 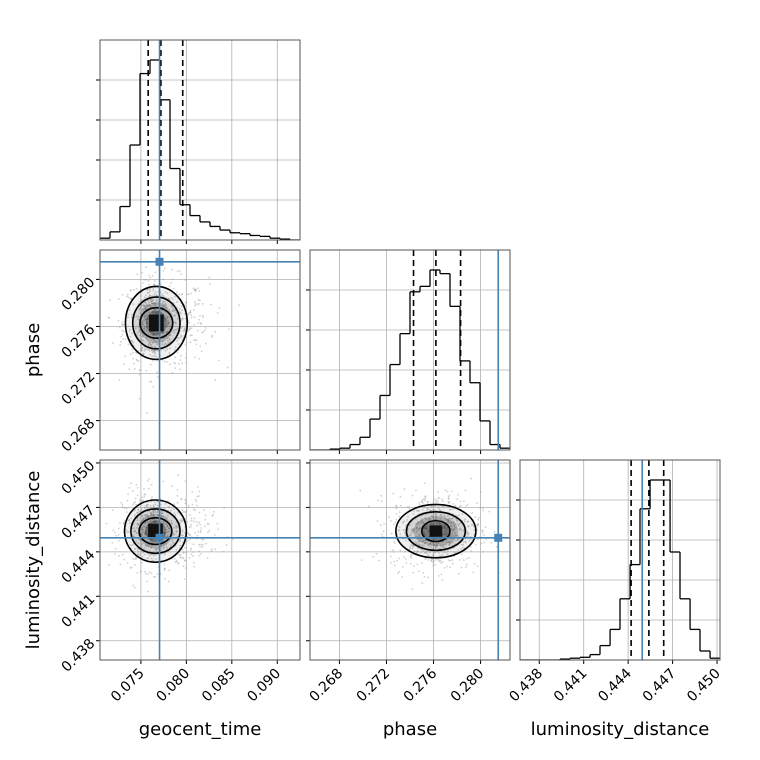 What do you see at coordinates (704, 686) in the screenshot?
I see `x-tick-label: 0.450` at bounding box center [704, 686].